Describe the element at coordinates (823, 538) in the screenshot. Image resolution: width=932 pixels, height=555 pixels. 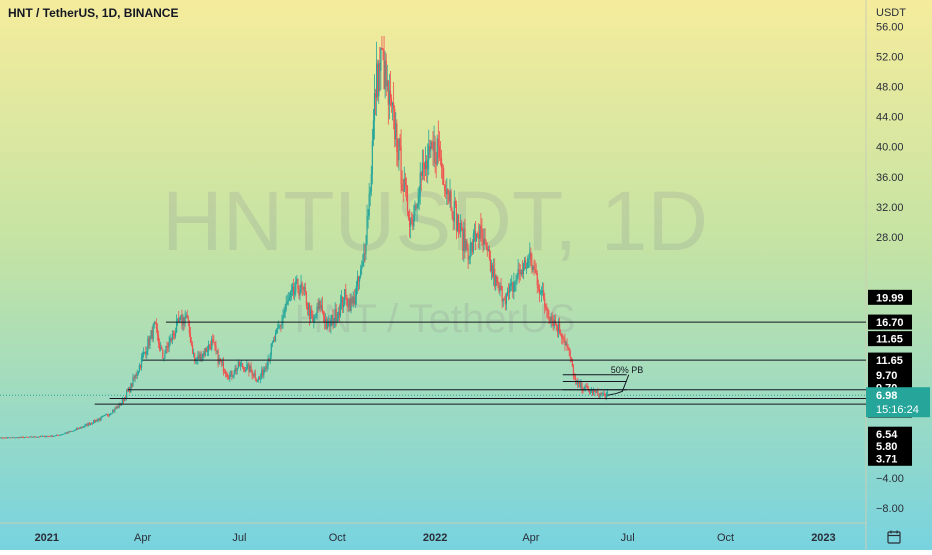
I see `time-tick-label: 2023` at that location.